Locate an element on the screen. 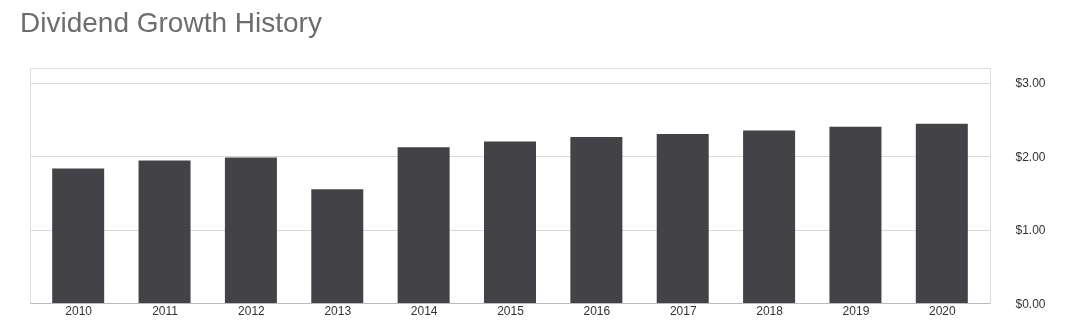 The width and height of the screenshot is (1079, 336). x-tick-label: 2015 is located at coordinates (511, 310).